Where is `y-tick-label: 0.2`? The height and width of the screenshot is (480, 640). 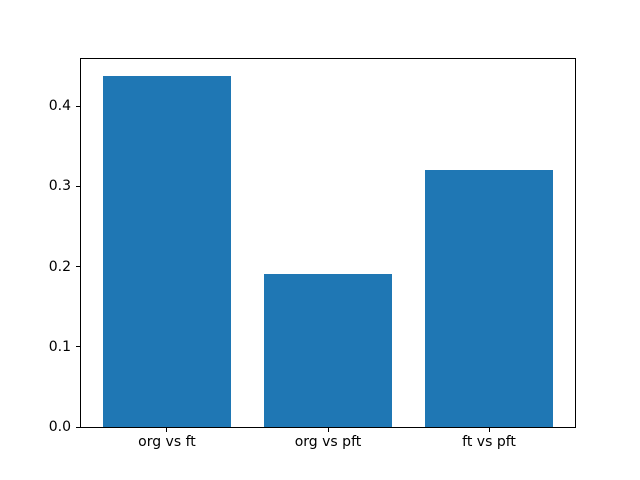
y-tick-label: 0.2 is located at coordinates (59, 266).